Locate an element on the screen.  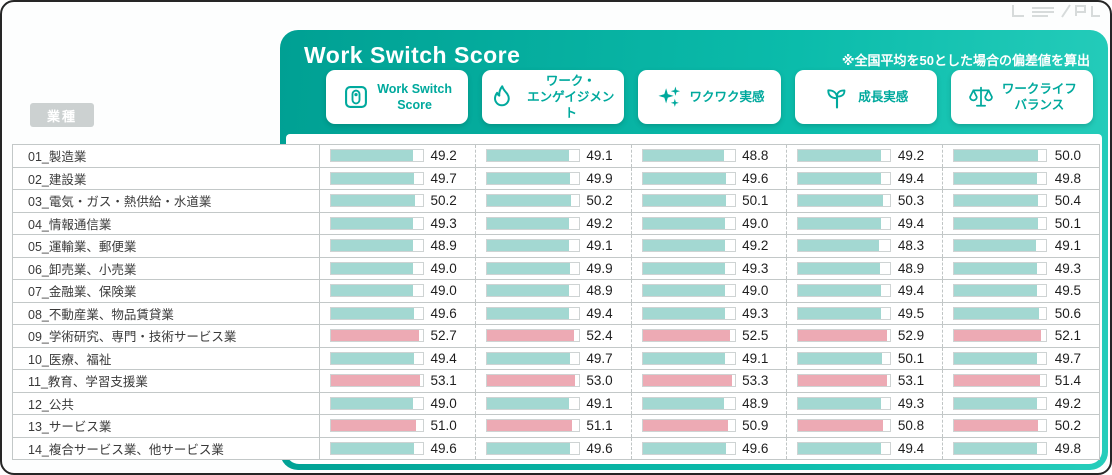
score-value: 49.1 is located at coordinates (1067, 246).